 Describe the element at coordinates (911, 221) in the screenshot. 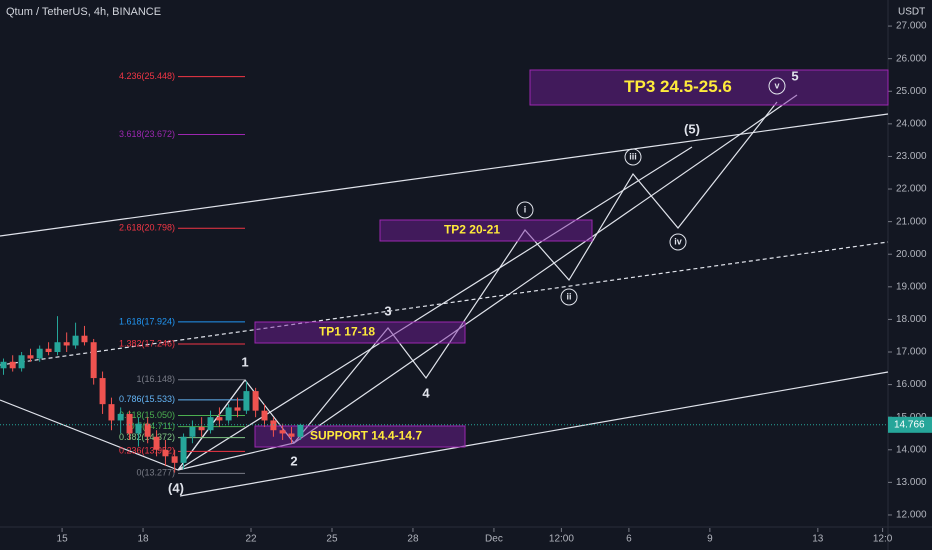

I see `y-tick-label: 21.000` at that location.